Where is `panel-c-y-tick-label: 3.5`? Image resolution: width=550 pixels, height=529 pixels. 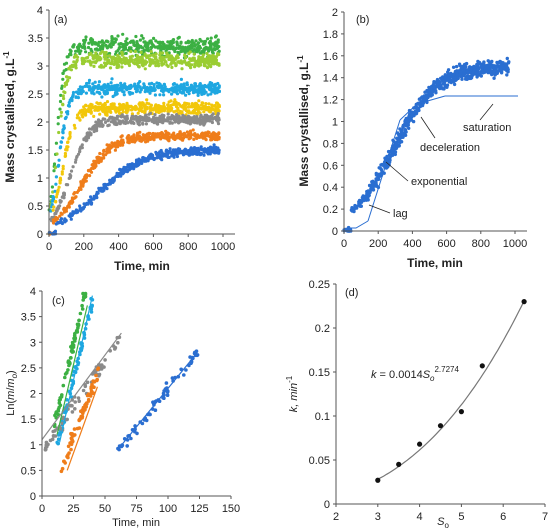 panel-c-y-tick-label: 3.5 is located at coordinates (28, 318).